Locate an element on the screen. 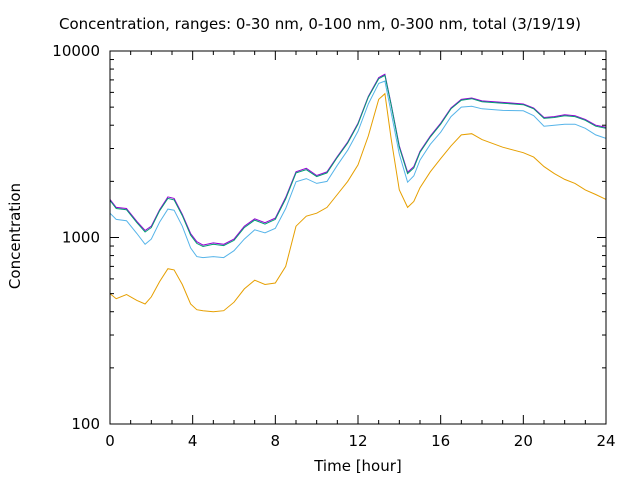 This screenshot has height=480, width=640. x-tick-label: 12 is located at coordinates (357, 441).